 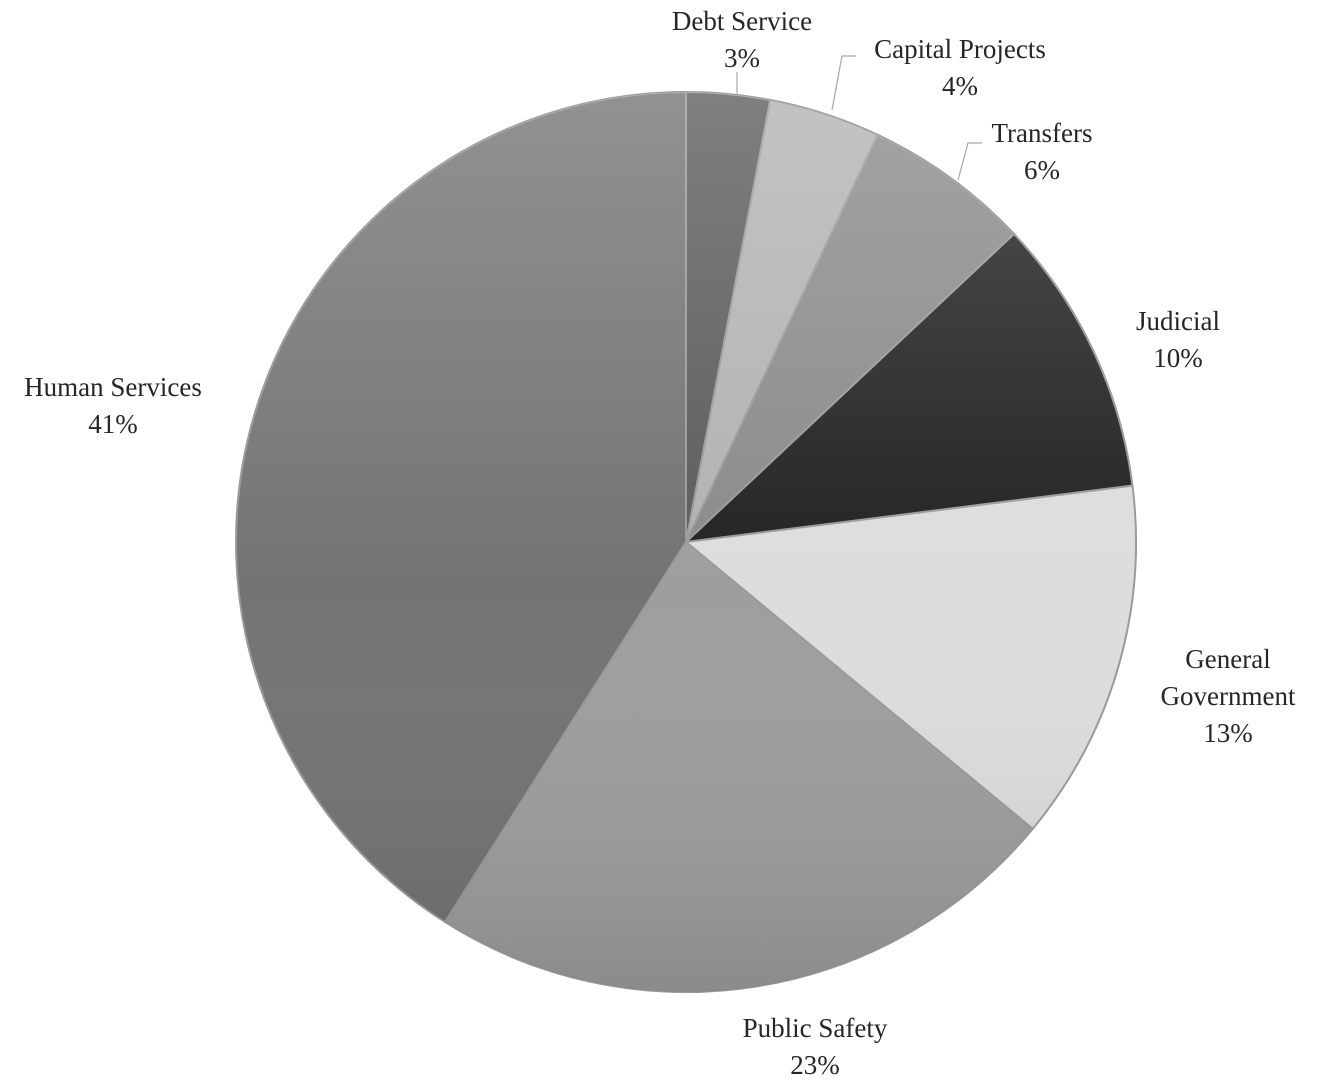 What do you see at coordinates (960, 67) in the screenshot?
I see `data-label-capital-projects: Capital Projects 4%` at bounding box center [960, 67].